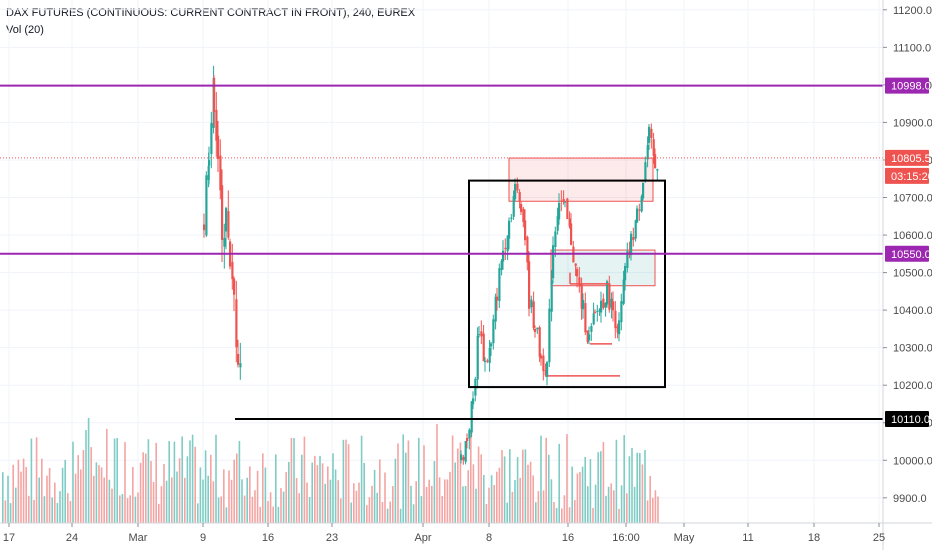  What do you see at coordinates (912, 386) in the screenshot?
I see `price-tick-label: 10200.0` at bounding box center [912, 386].